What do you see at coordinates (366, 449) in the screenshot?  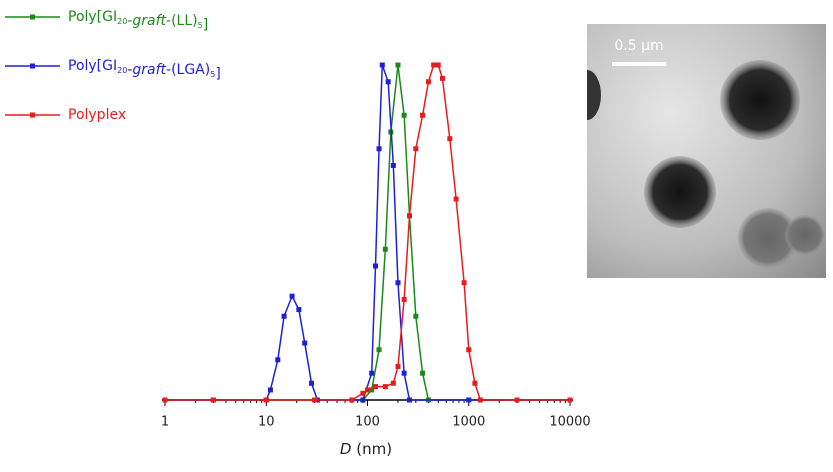 I see `x-axis-label: D (nm)` at bounding box center [366, 449].